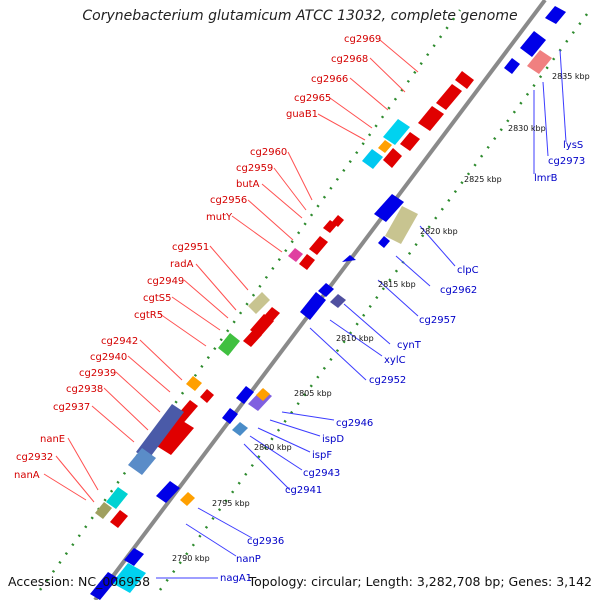 The image size is (600, 600). What do you see at coordinates (259, 303) in the screenshot?
I see `feature-cg2951` at bounding box center [259, 303].